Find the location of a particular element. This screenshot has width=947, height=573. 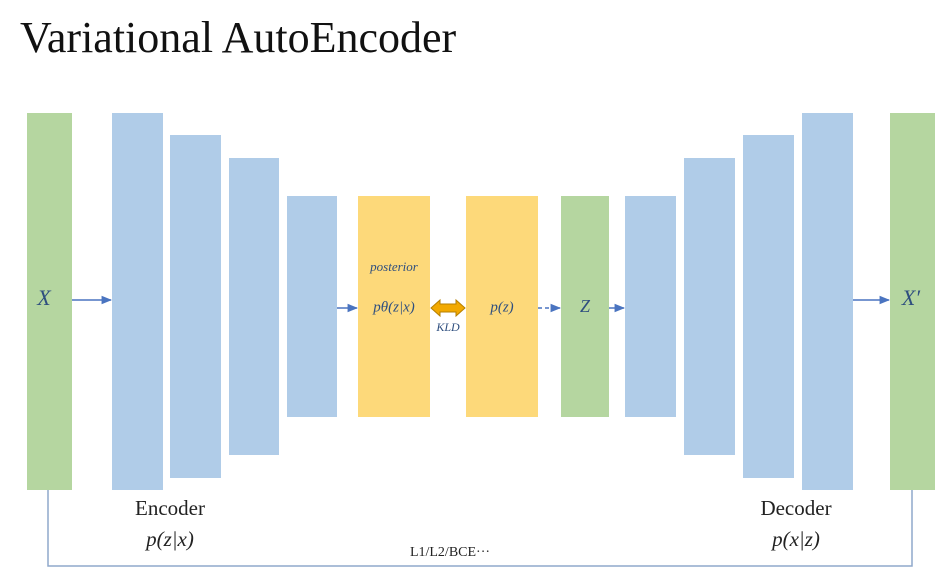

encoder-label: Encoder is located at coordinates (170, 508).